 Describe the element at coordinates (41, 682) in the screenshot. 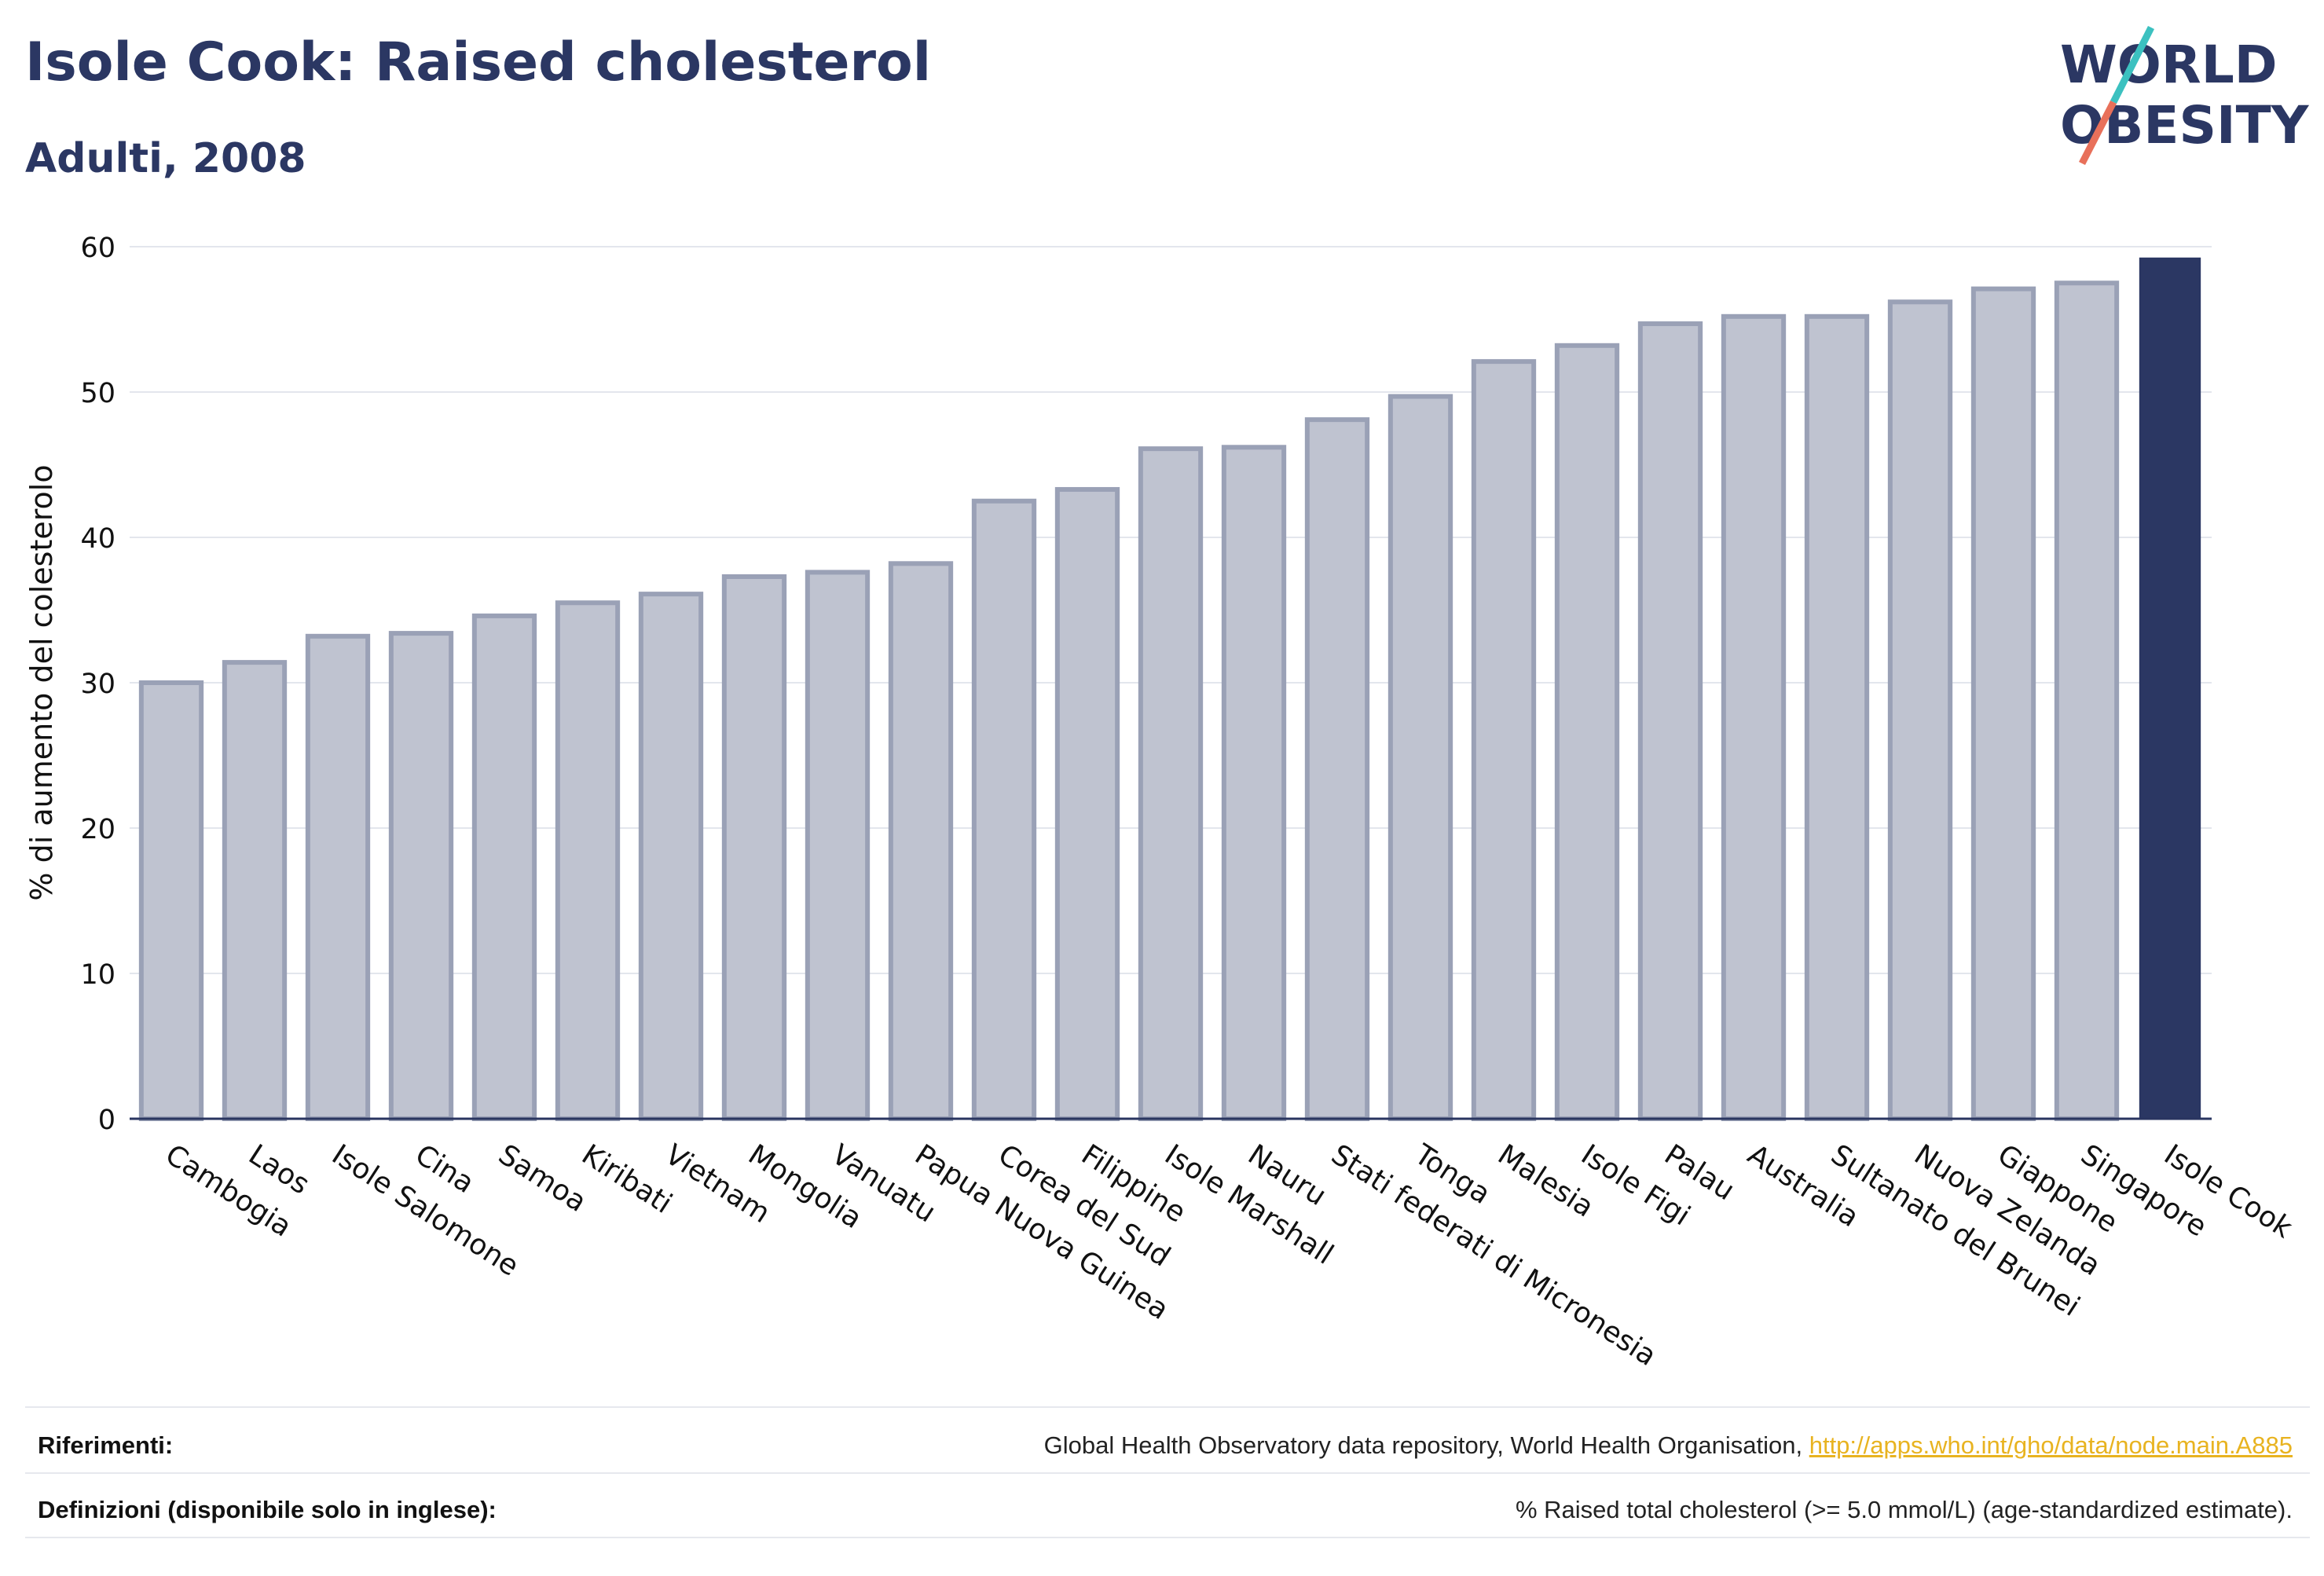

I see `y-axis-label: % di aumento del colesterolo` at that location.